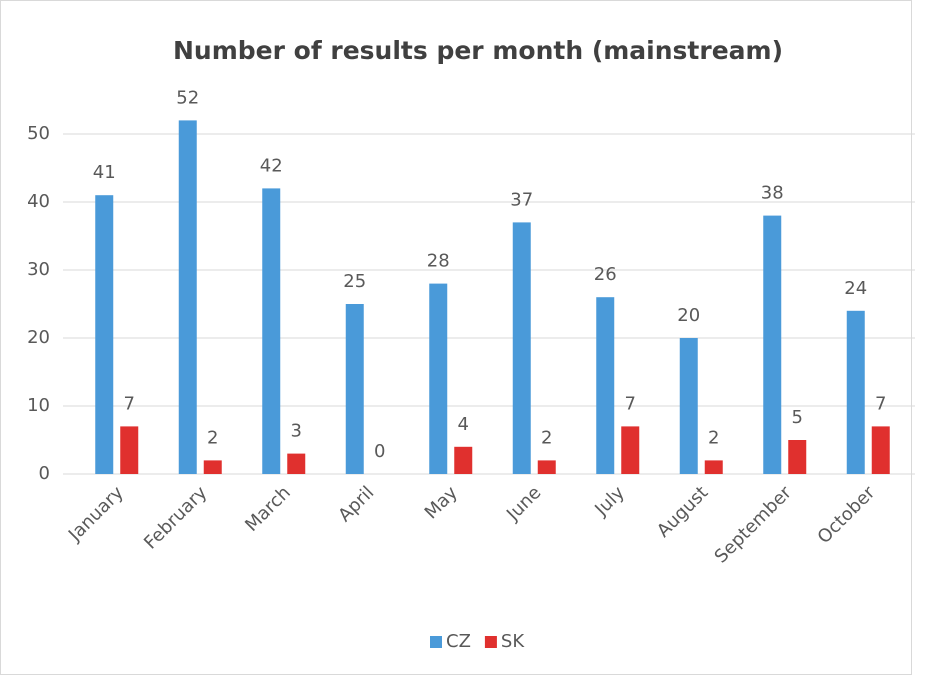 The width and height of the screenshot is (935, 679). What do you see at coordinates (438, 261) in the screenshot?
I see `data-label: 28` at bounding box center [438, 261].